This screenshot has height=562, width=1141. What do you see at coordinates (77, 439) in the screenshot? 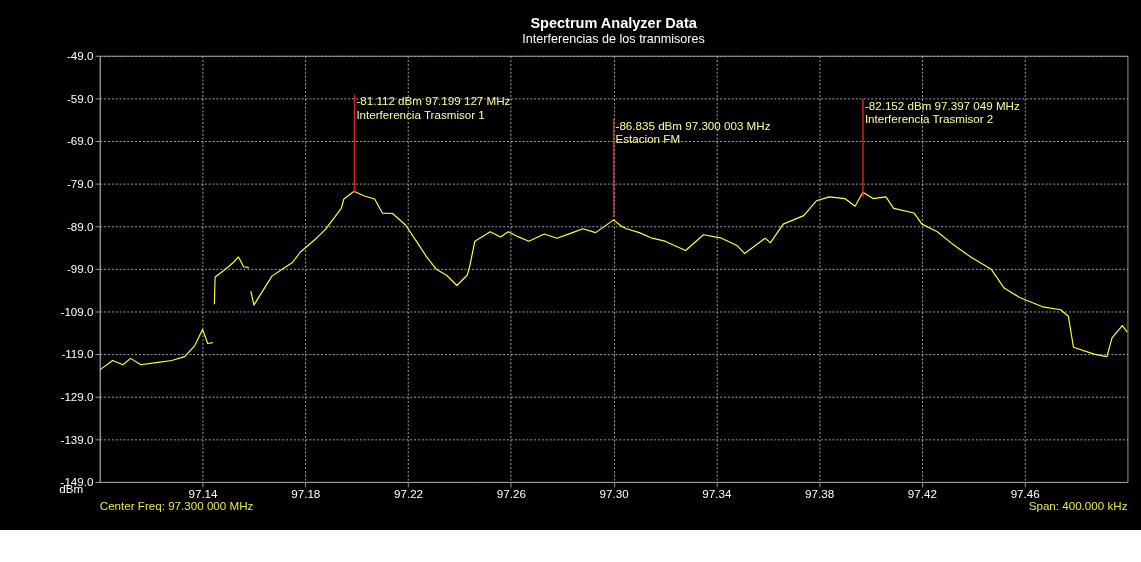
I see `y-tick-label: -139.0` at bounding box center [77, 439].